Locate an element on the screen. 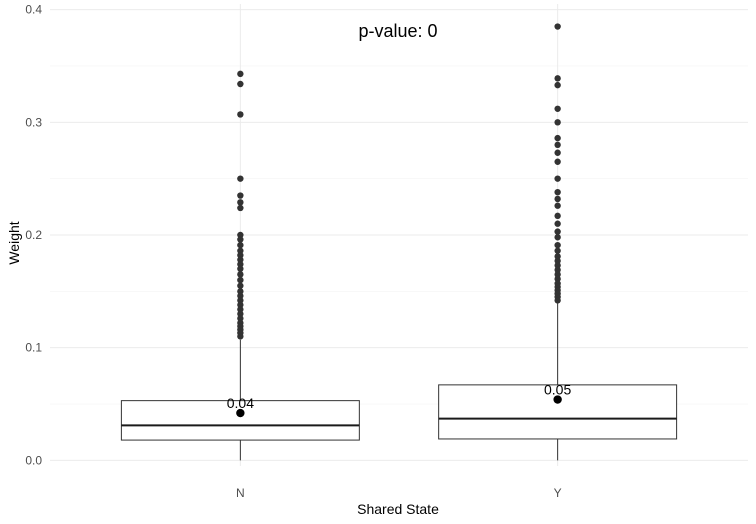 The height and width of the screenshot is (524, 756). x-tick-label: N is located at coordinates (240, 493).